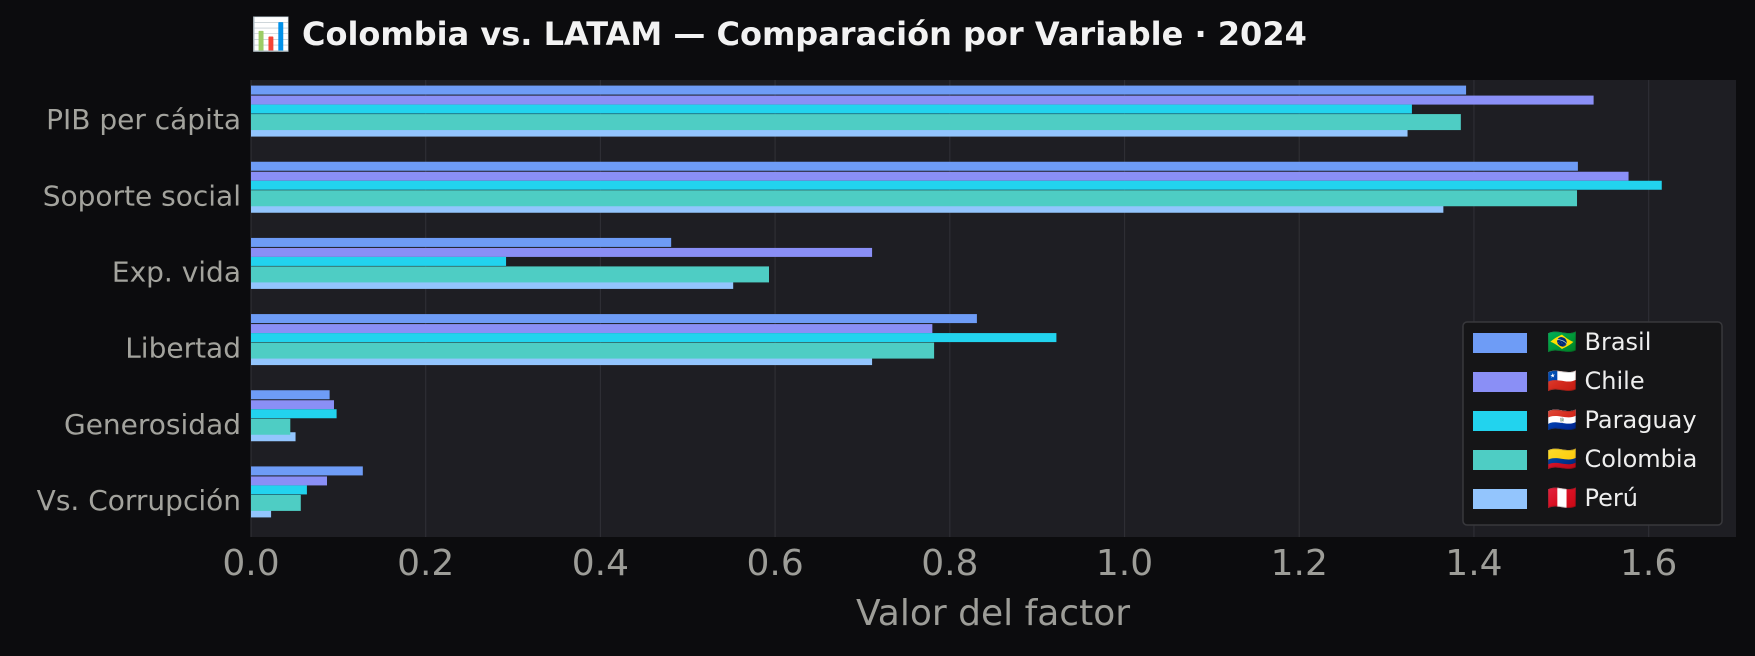 Image resolution: width=1755 pixels, height=656 pixels. What do you see at coordinates (250, 563) in the screenshot?
I see `x-tick-label: 0.0` at bounding box center [250, 563].